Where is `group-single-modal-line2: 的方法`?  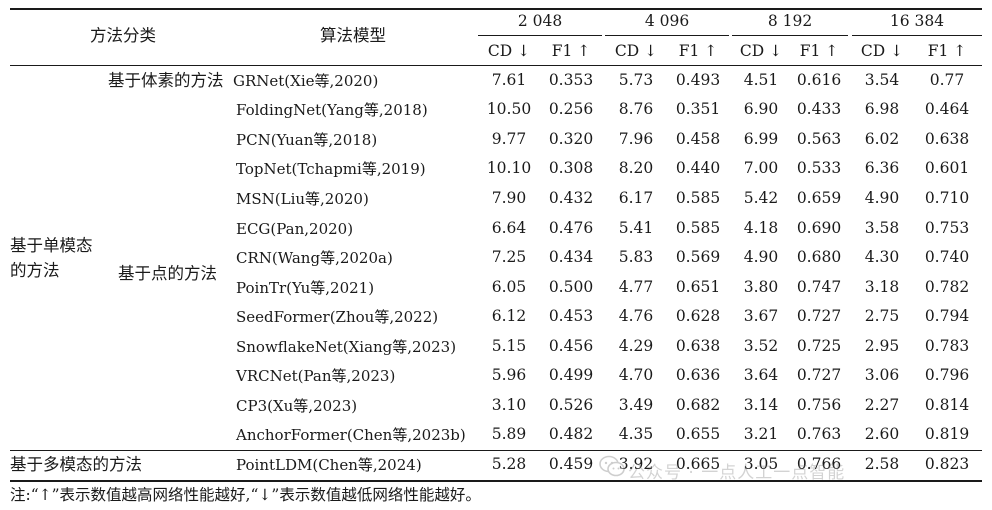 group-single-modal-line2: 的方法 is located at coordinates (35, 270).